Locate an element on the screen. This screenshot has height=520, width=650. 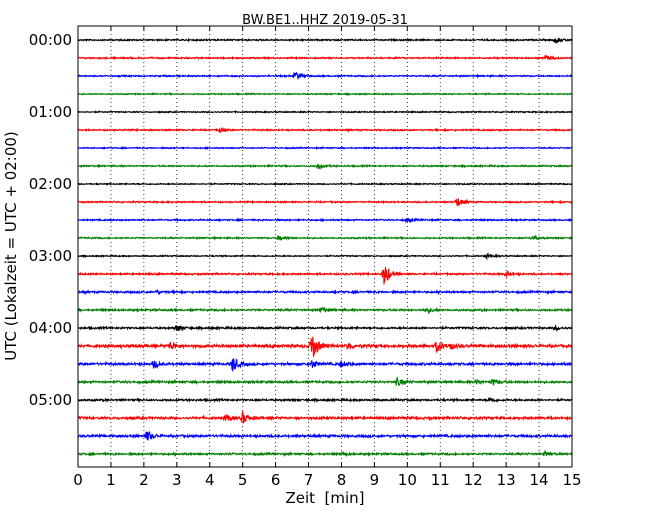
x-tick-label: 3 is located at coordinates (177, 480).